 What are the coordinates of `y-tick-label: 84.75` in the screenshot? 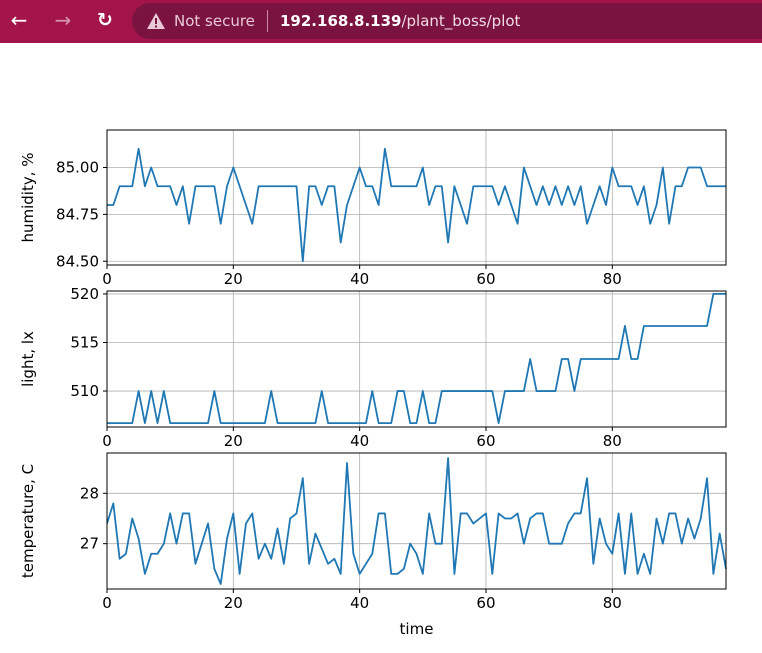 It's located at (77, 214).